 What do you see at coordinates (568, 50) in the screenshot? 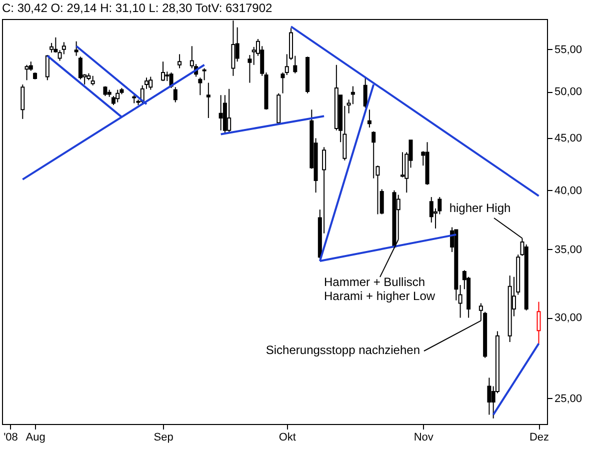
I see `y-tick-label: 55,00` at bounding box center [568, 50].